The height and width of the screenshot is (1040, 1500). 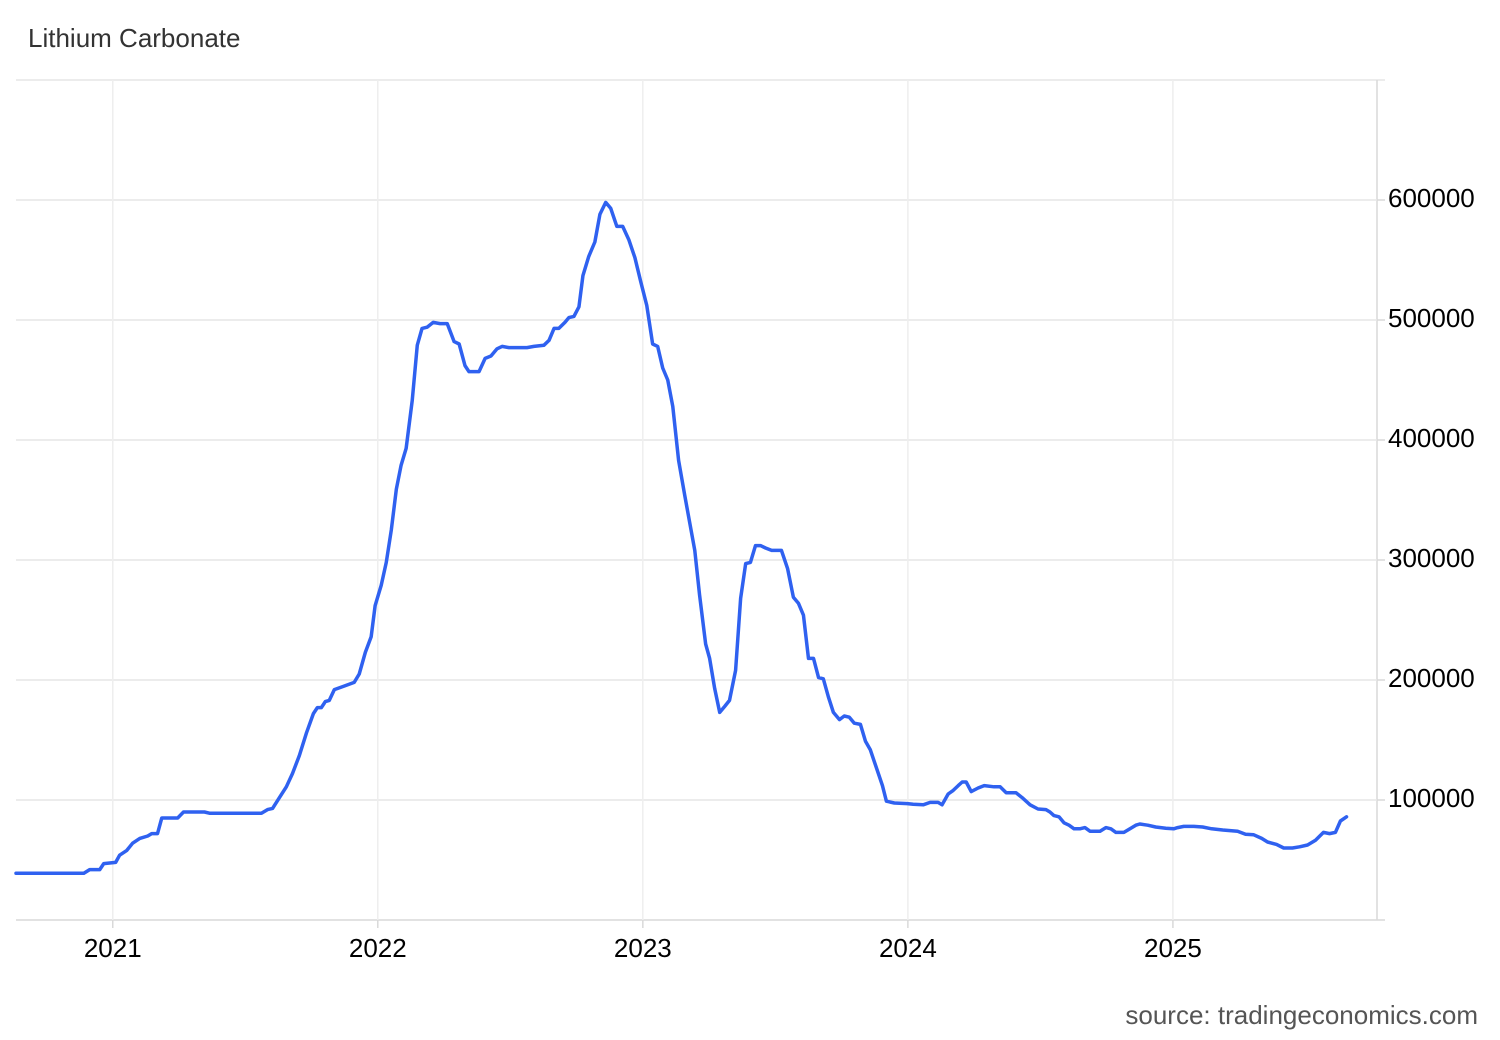 I want to click on y-tick-label: 300000, so click(x=1431, y=558).